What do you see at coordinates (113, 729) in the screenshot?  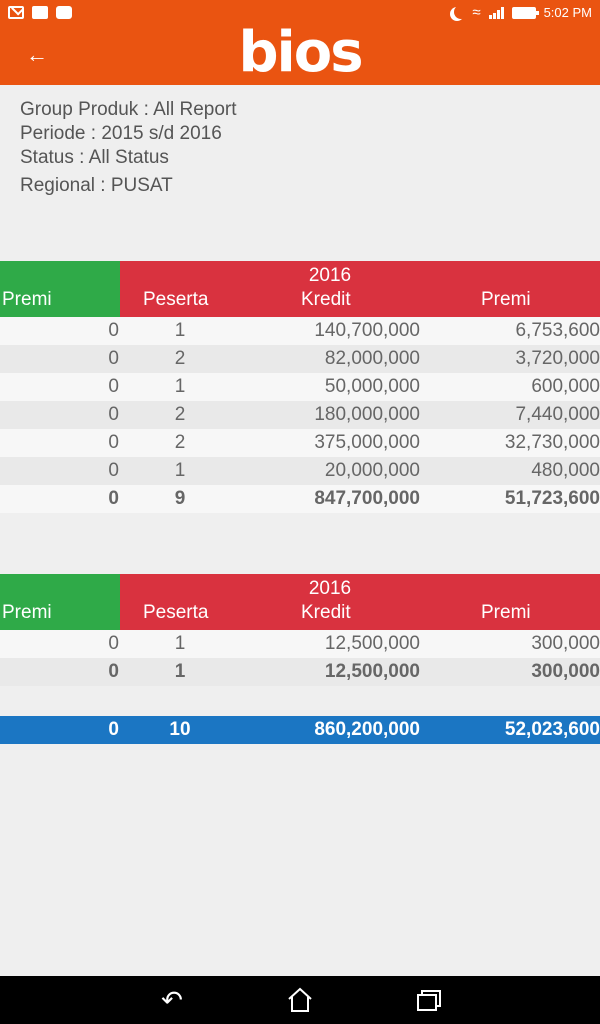 I see `grand-total-premi-left: 0` at bounding box center [113, 729].